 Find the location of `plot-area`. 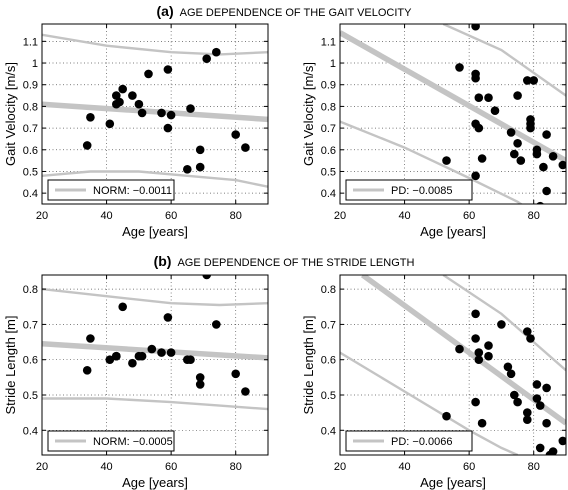

plot-area is located at coordinates (453, 365).